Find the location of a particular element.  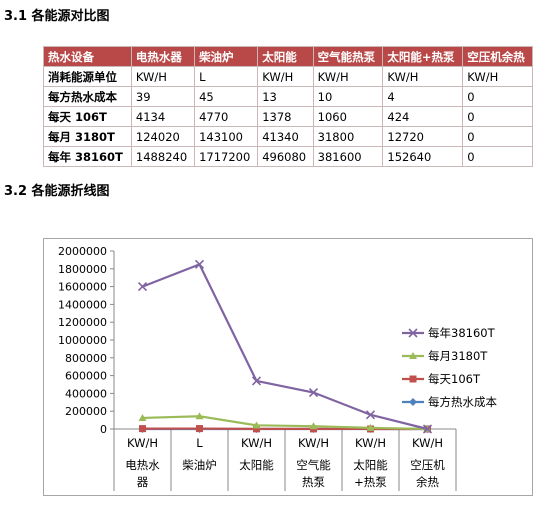

table-cell: L is located at coordinates (226, 76).